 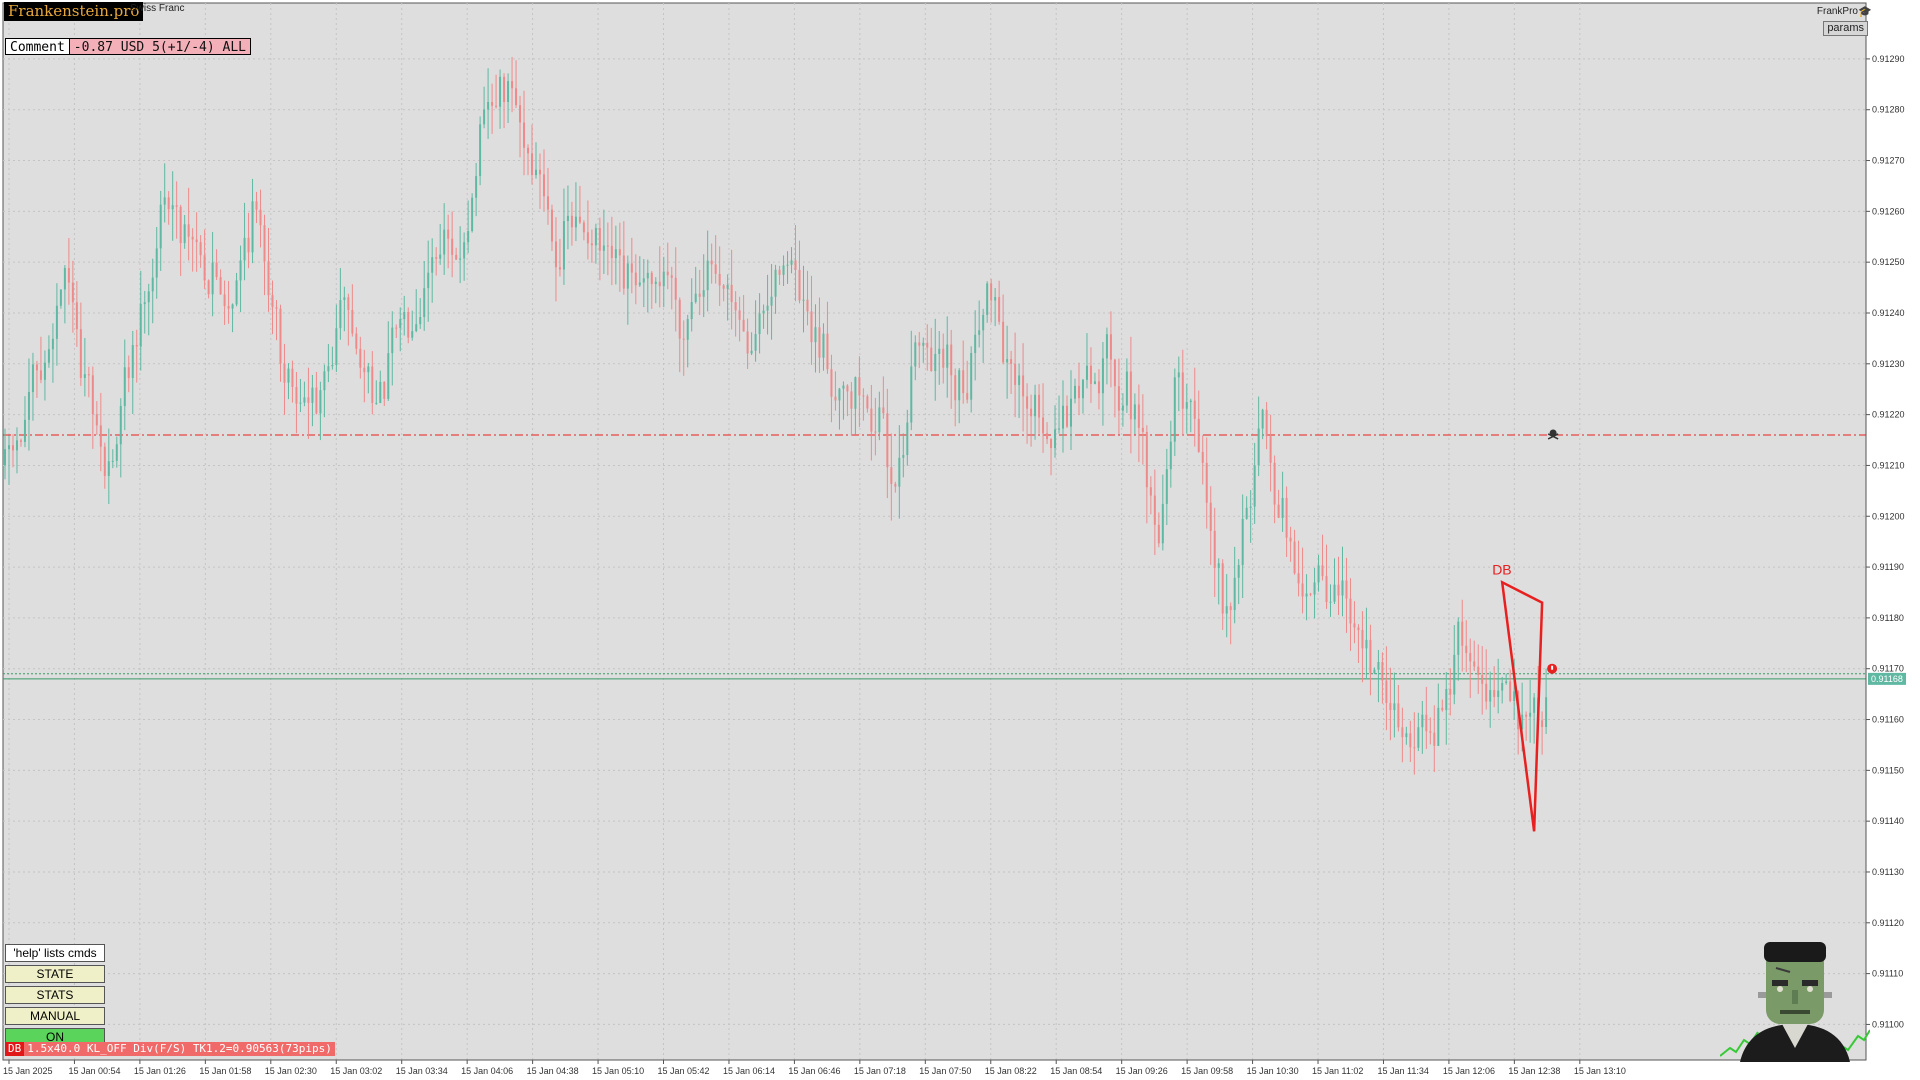 I want to click on x-tick-label: 15 Jan 08:22, so click(x=1011, y=1071).